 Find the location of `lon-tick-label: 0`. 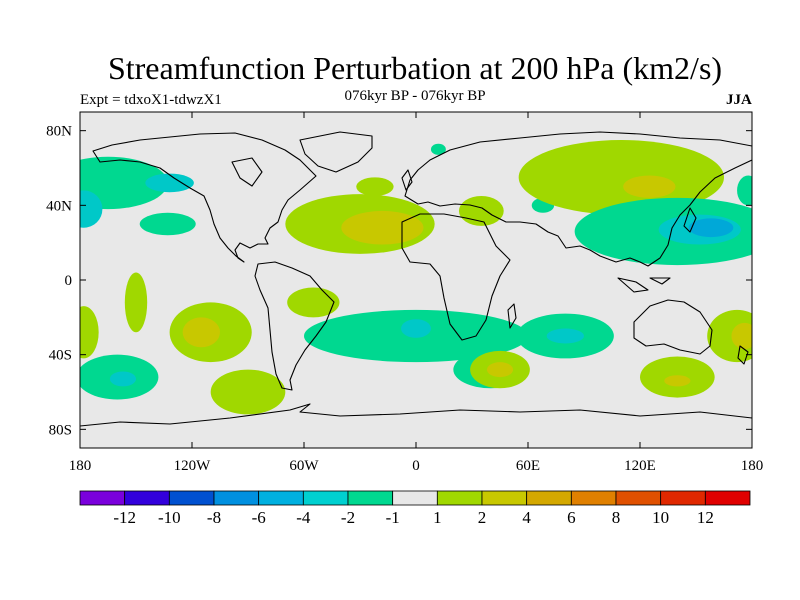

lon-tick-label: 0 is located at coordinates (416, 466).